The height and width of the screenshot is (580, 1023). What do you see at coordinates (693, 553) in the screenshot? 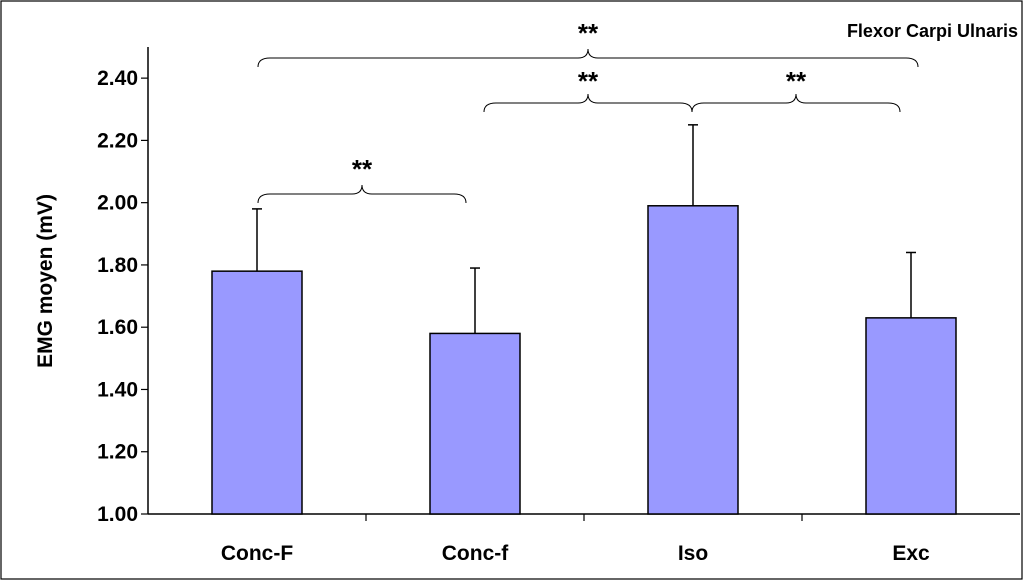
I see `x-tick-label: Iso` at bounding box center [693, 553].